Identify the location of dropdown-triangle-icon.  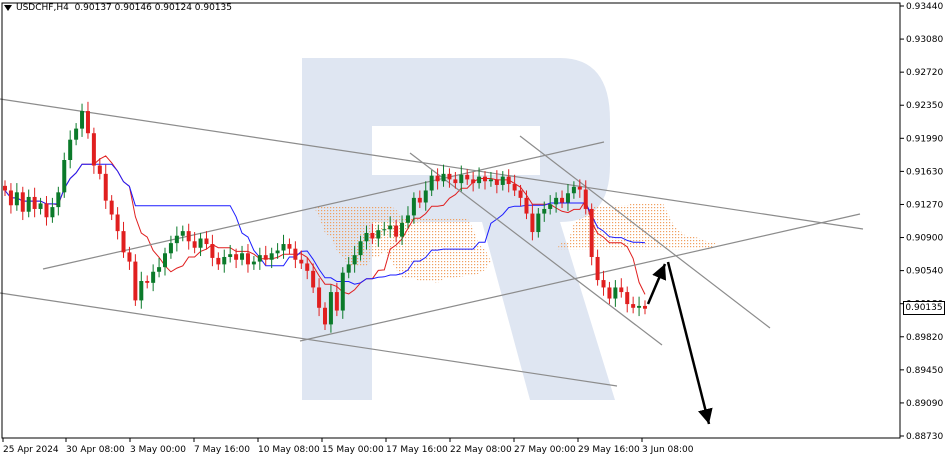
(8, 7).